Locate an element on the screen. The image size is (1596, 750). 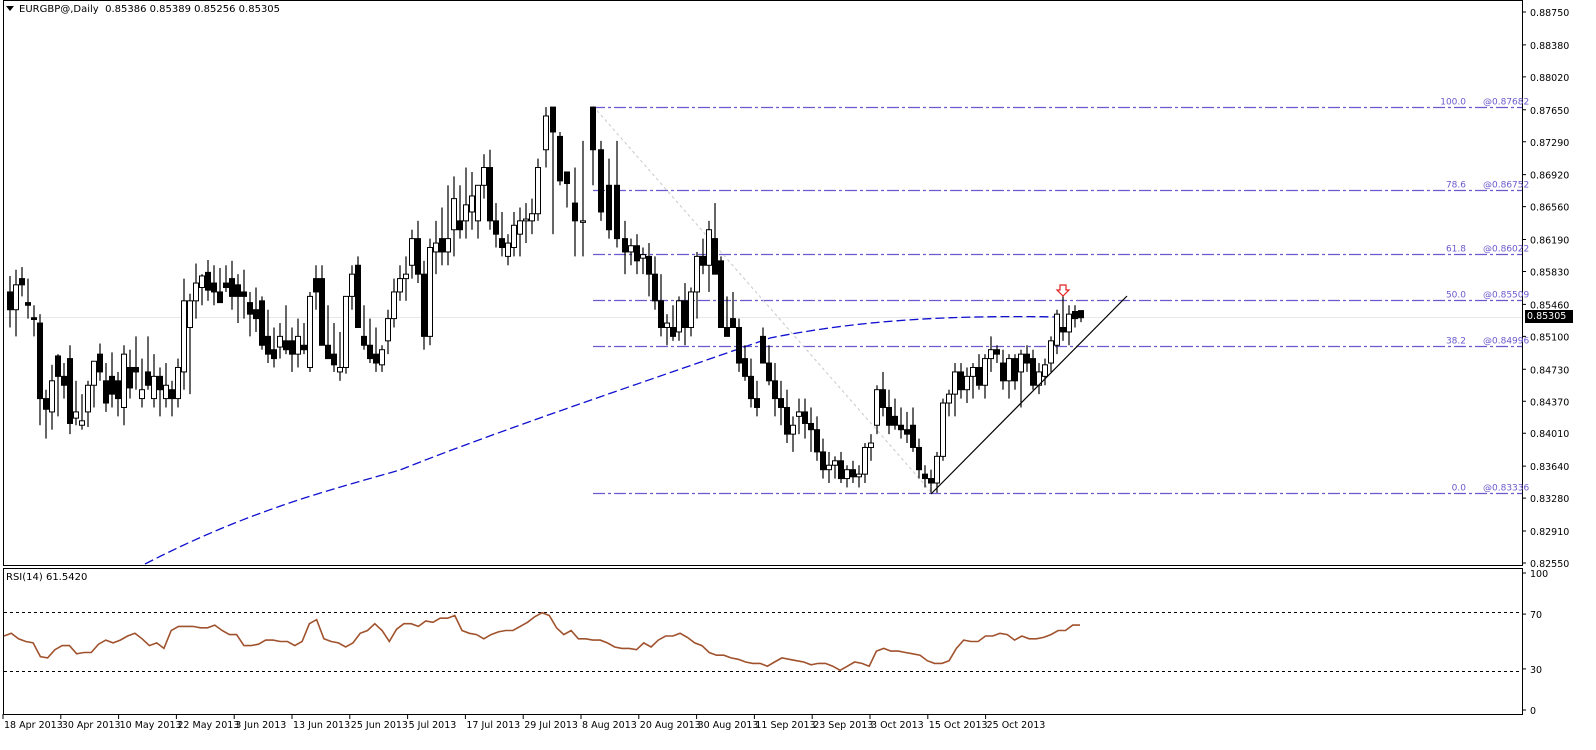
fib-level-label: 61.8 is located at coordinates (1456, 250).